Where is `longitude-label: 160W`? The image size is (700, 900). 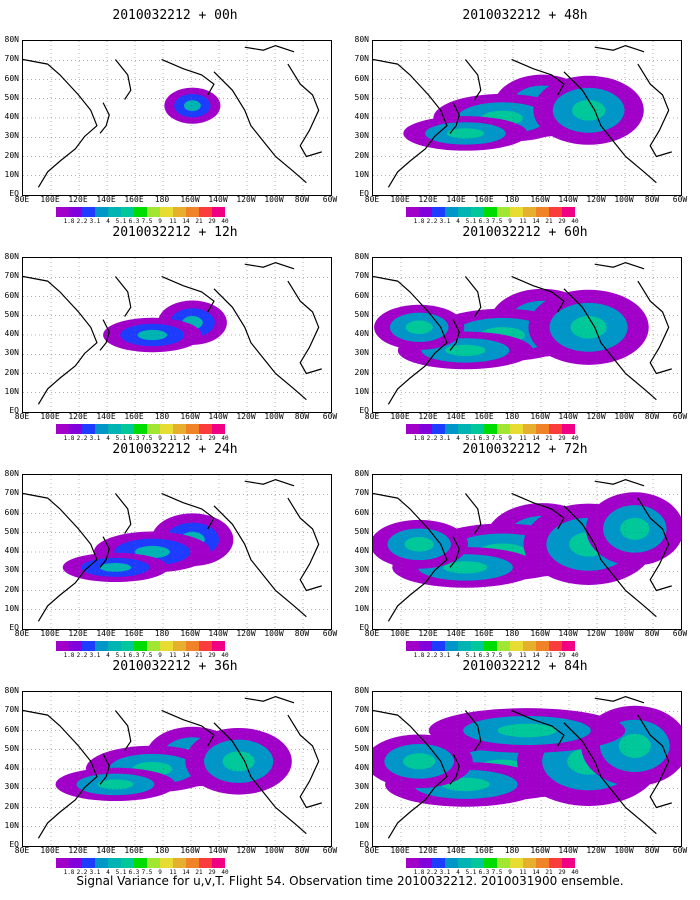 longitude-label: 160W is located at coordinates (540, 199).